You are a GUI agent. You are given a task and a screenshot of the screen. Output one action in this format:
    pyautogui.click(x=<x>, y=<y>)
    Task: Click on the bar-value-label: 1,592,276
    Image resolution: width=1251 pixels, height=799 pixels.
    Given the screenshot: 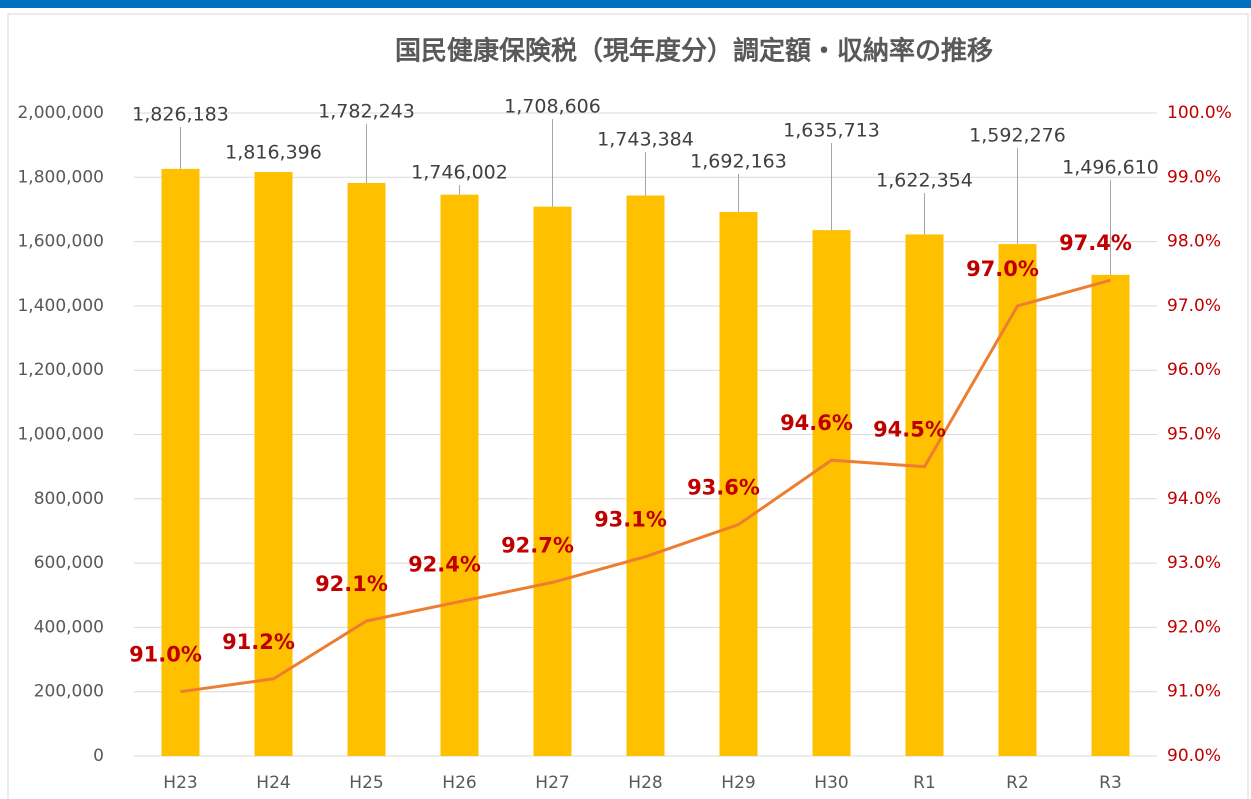 What is the action you would take?
    pyautogui.click(x=1017, y=136)
    